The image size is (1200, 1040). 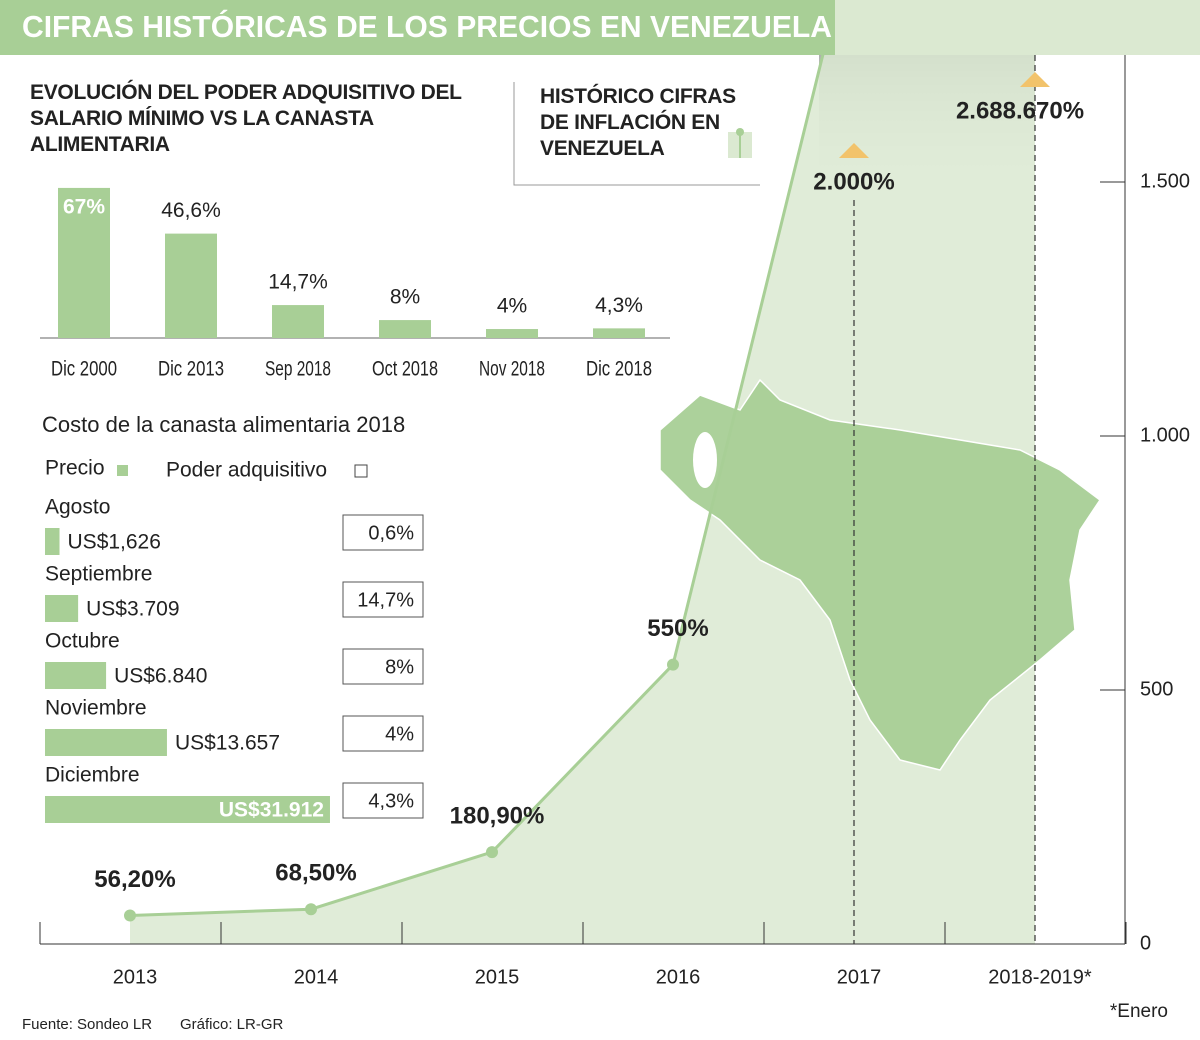 What do you see at coordinates (1139, 1011) in the screenshot?
I see `note: *Enero` at bounding box center [1139, 1011].